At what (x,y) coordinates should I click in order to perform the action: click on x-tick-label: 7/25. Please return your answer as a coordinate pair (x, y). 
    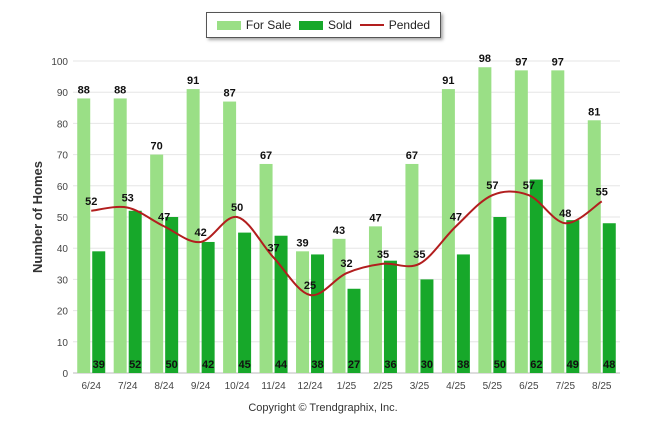
    Looking at the image, I should click on (566, 386).